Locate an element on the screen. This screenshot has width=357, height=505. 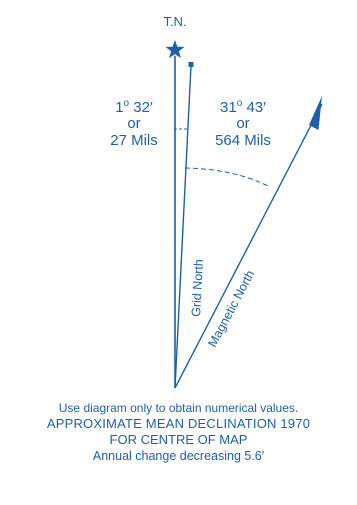
magnetic-angle-arc is located at coordinates (227, 177).